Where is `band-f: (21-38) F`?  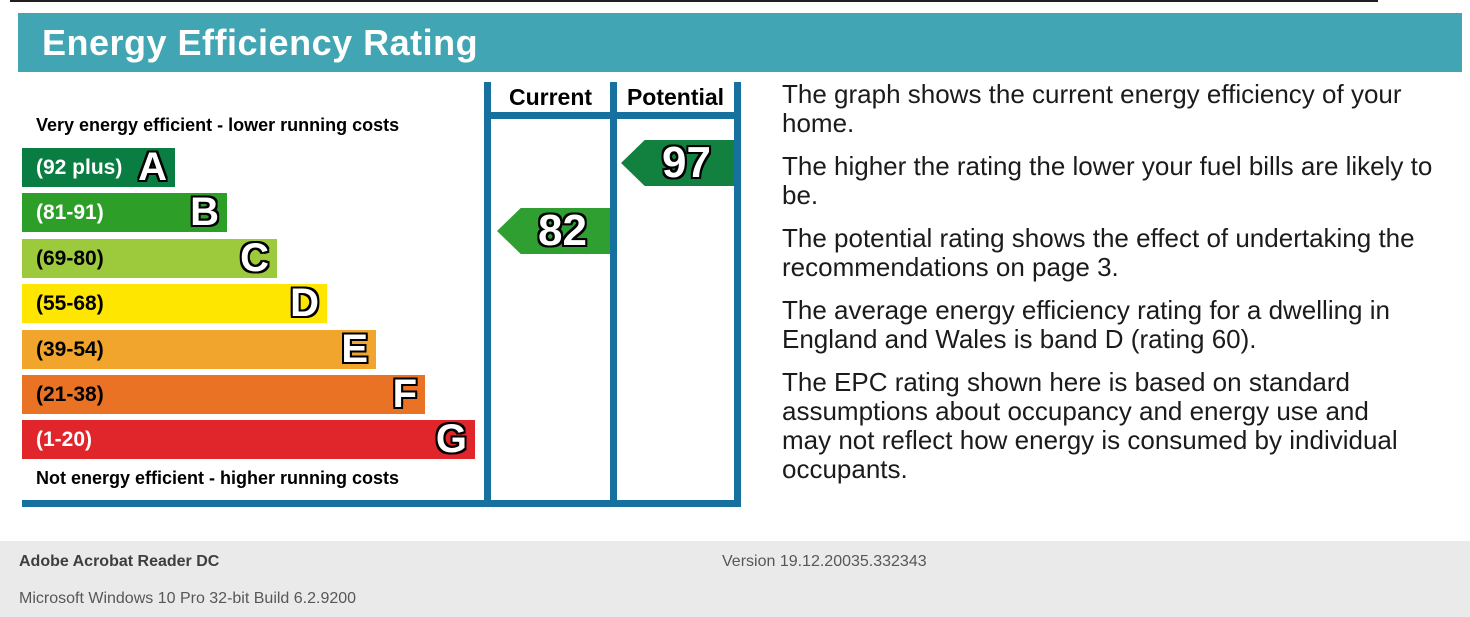 band-f: (21-38) F is located at coordinates (223, 394).